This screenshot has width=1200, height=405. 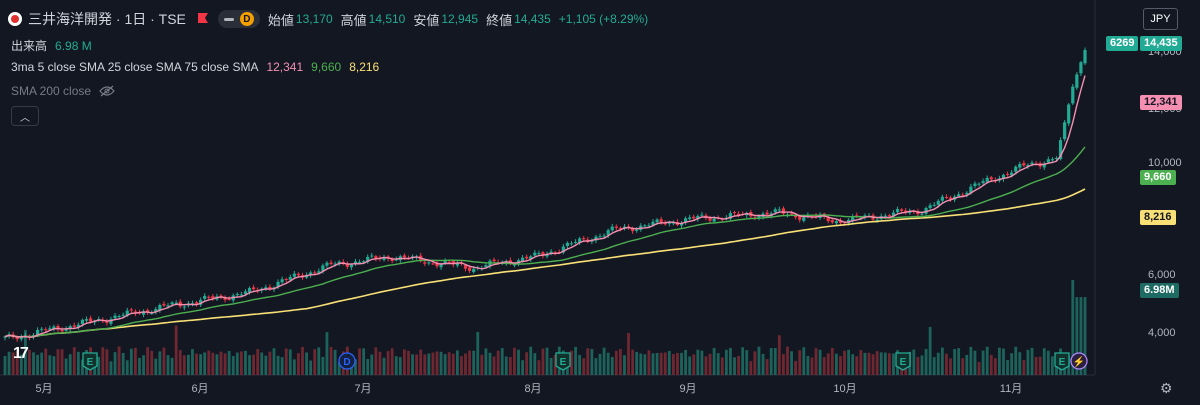 I want to click on event-marker-label: ⚡, so click(x=1079, y=361).